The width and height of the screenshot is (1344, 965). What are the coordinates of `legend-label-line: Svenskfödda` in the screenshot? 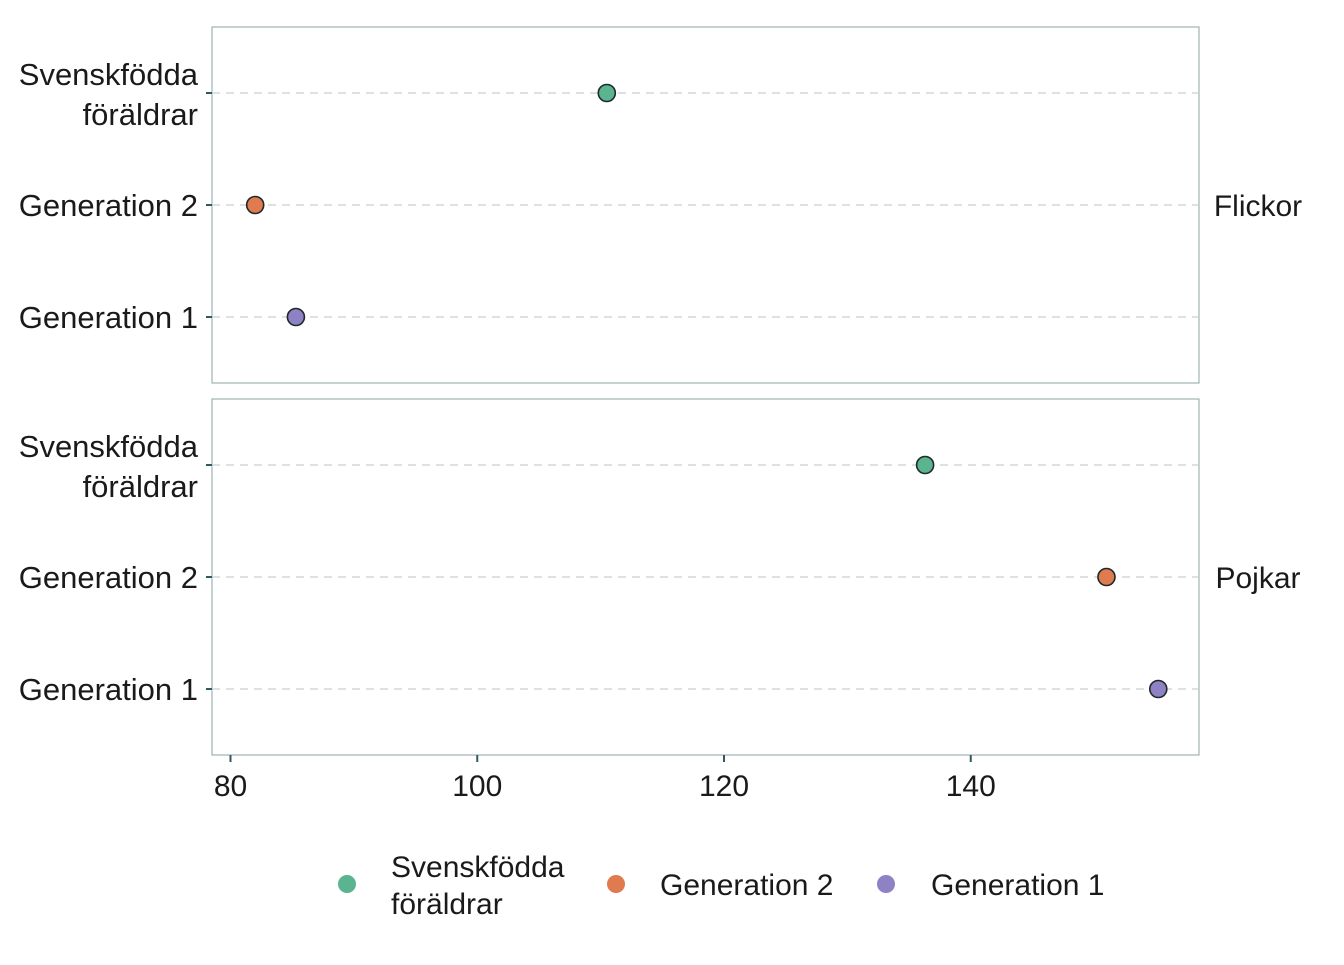 It's located at (478, 867).